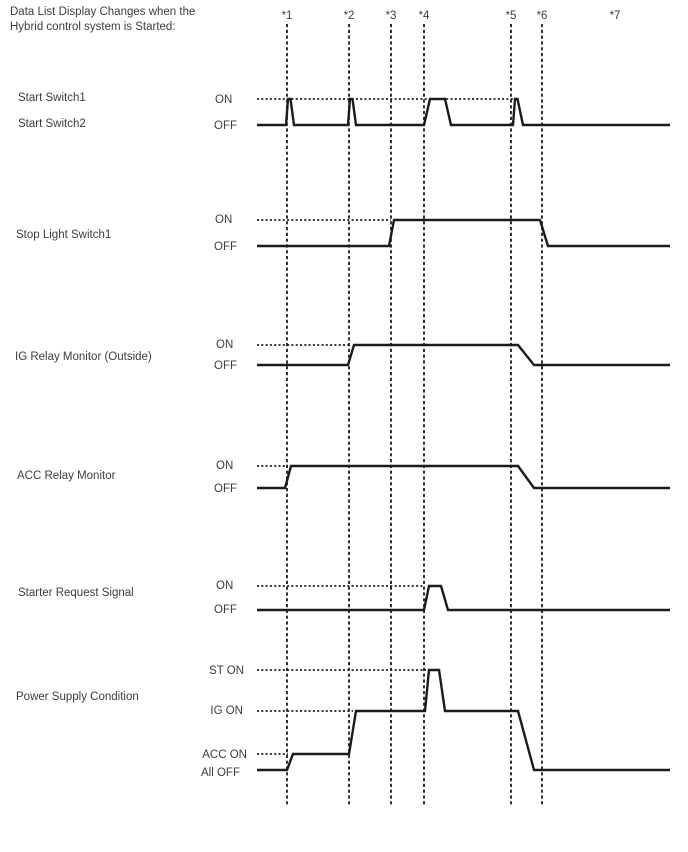 Image resolution: width=688 pixels, height=852 pixels. Describe the element at coordinates (52, 98) in the screenshot. I see `signal-name-label: Start Switch1` at that location.